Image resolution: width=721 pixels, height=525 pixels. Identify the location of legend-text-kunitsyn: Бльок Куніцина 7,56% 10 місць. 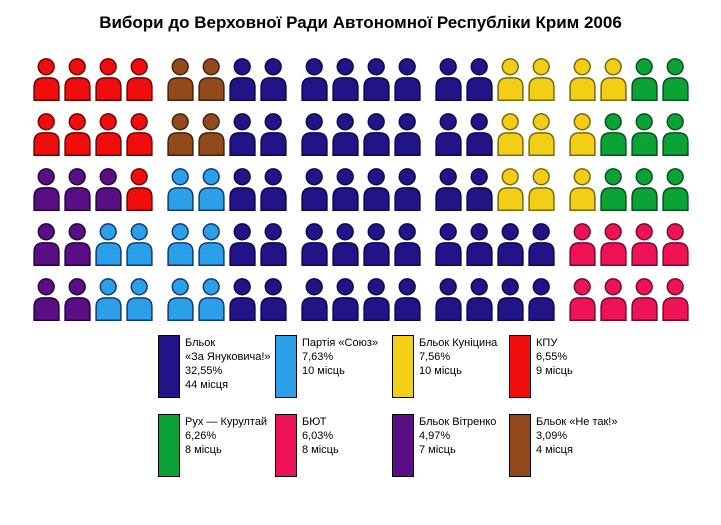
(458, 366).